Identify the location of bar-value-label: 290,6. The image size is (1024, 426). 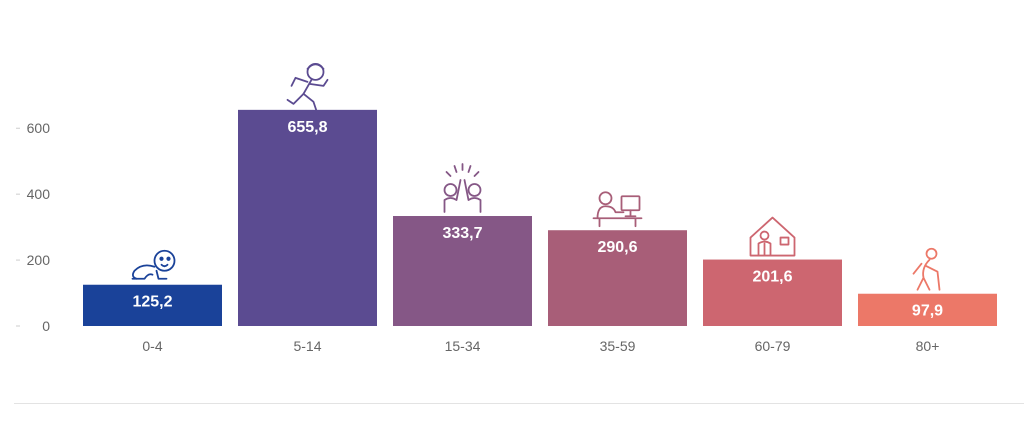
(617, 247).